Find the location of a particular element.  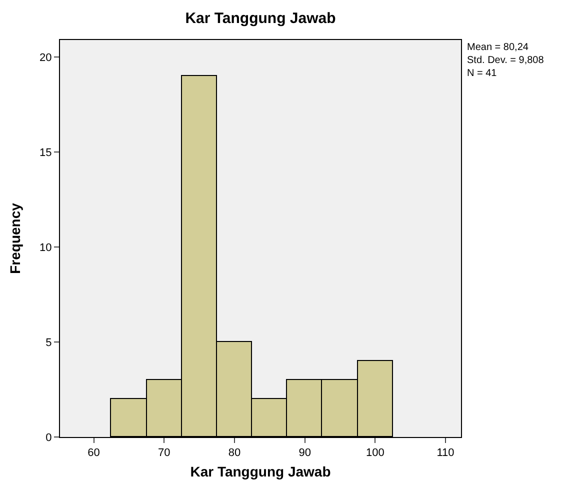

x-tick-label: 70 is located at coordinates (164, 453).